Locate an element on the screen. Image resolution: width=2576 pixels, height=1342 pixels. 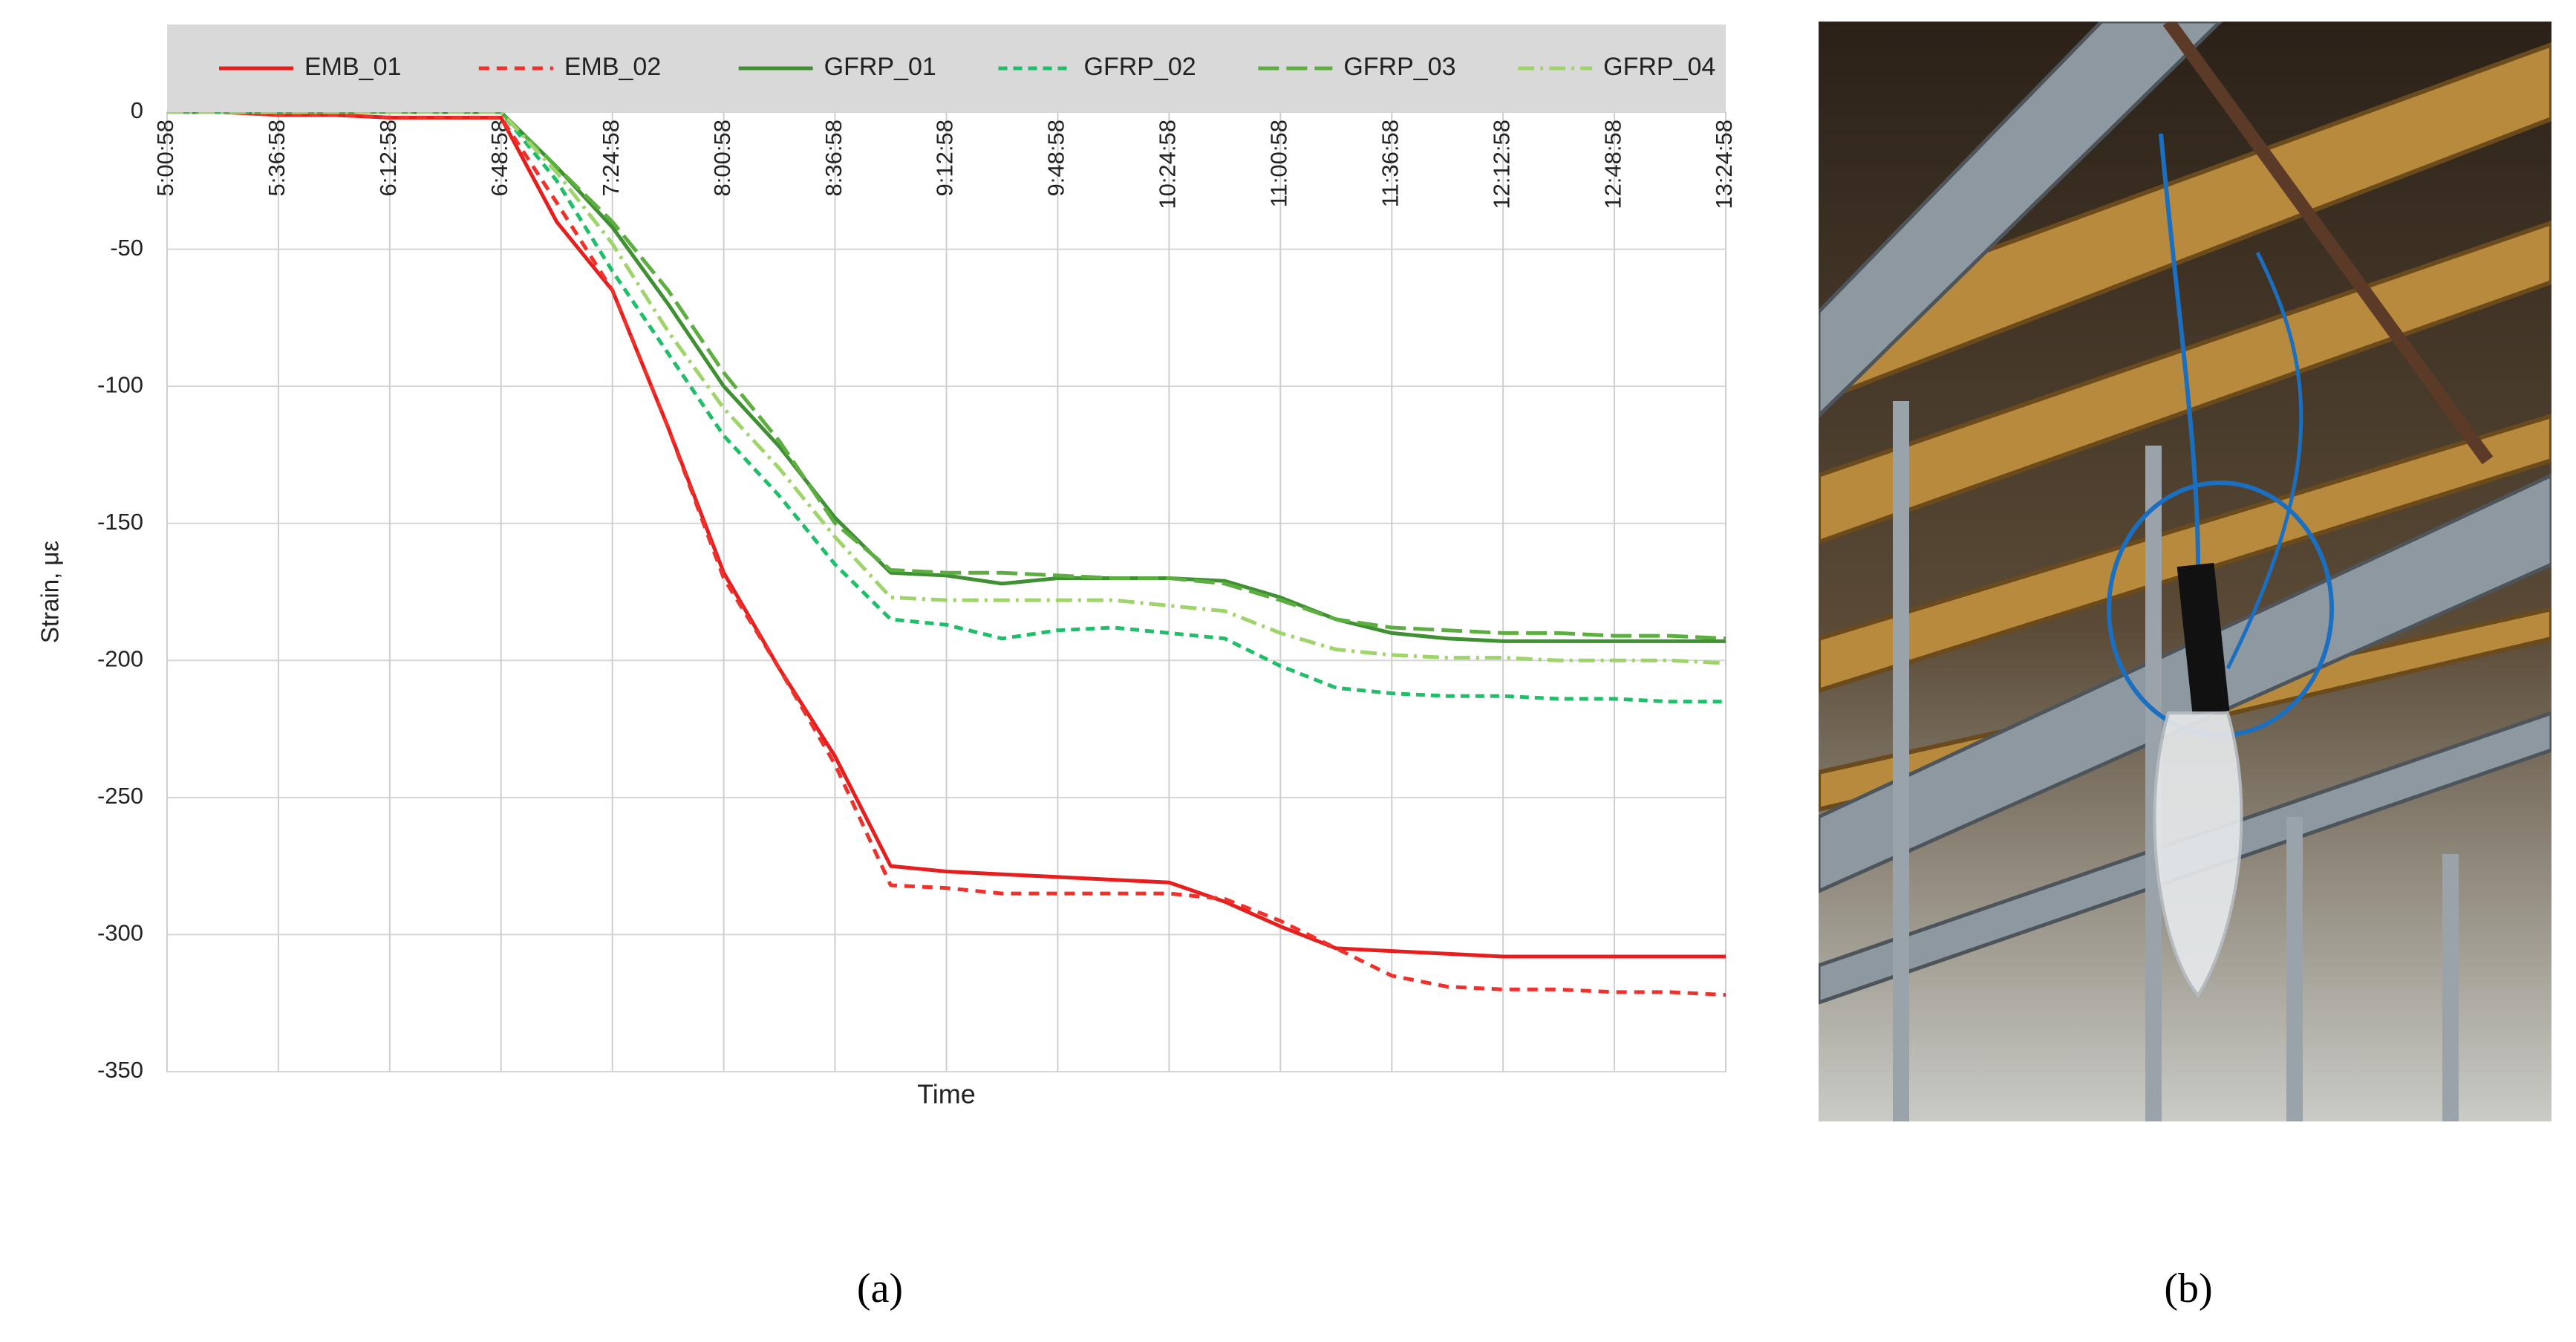
x-tick-label: 11:36:58 is located at coordinates (1390, 163).